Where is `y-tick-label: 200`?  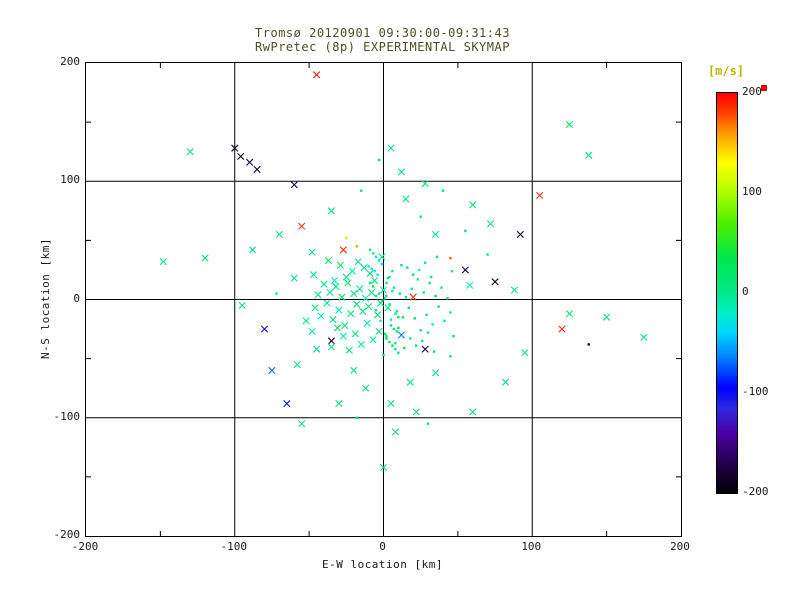
y-tick-label: 200 is located at coordinates (70, 61).